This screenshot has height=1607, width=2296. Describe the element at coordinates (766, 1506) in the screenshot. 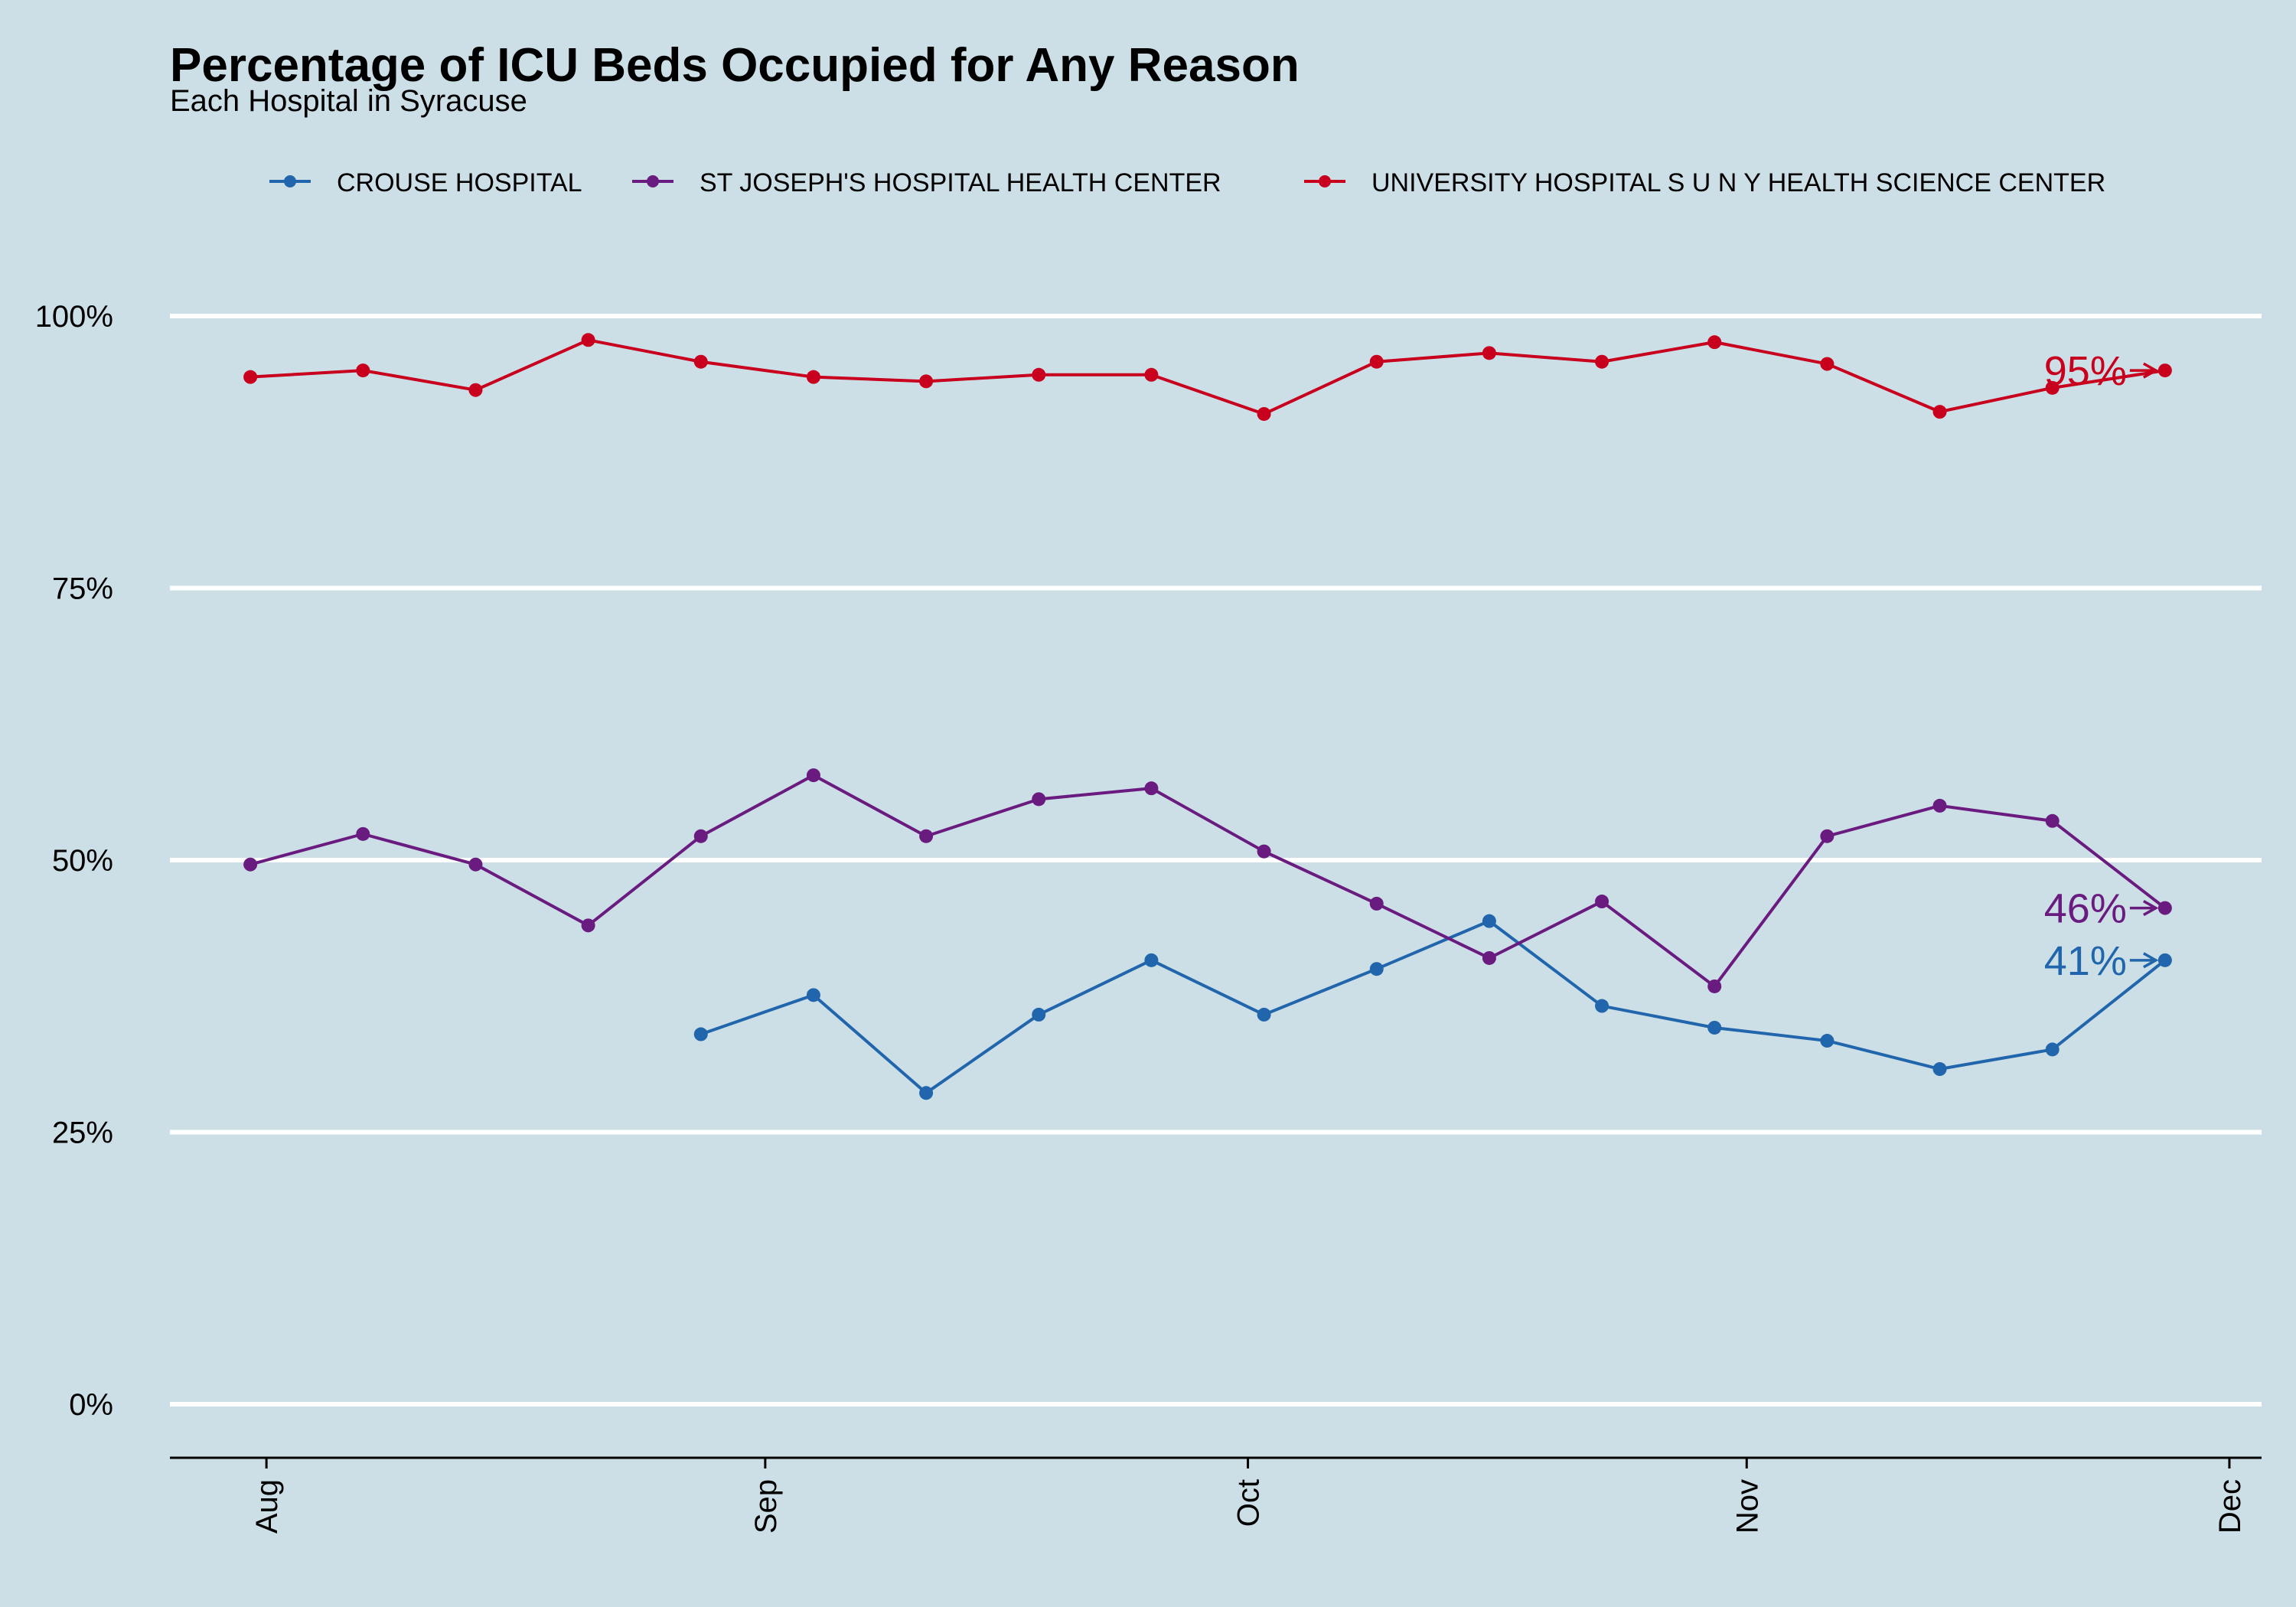

I see `x-tick-label: Sep` at that location.